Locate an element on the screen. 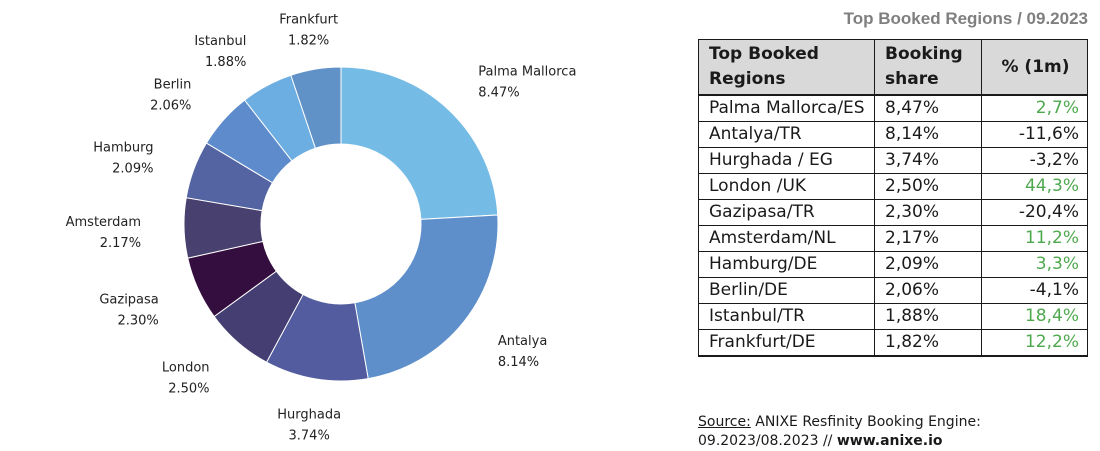 This screenshot has height=451, width=1100. slice-value: 2.17% is located at coordinates (120, 243).